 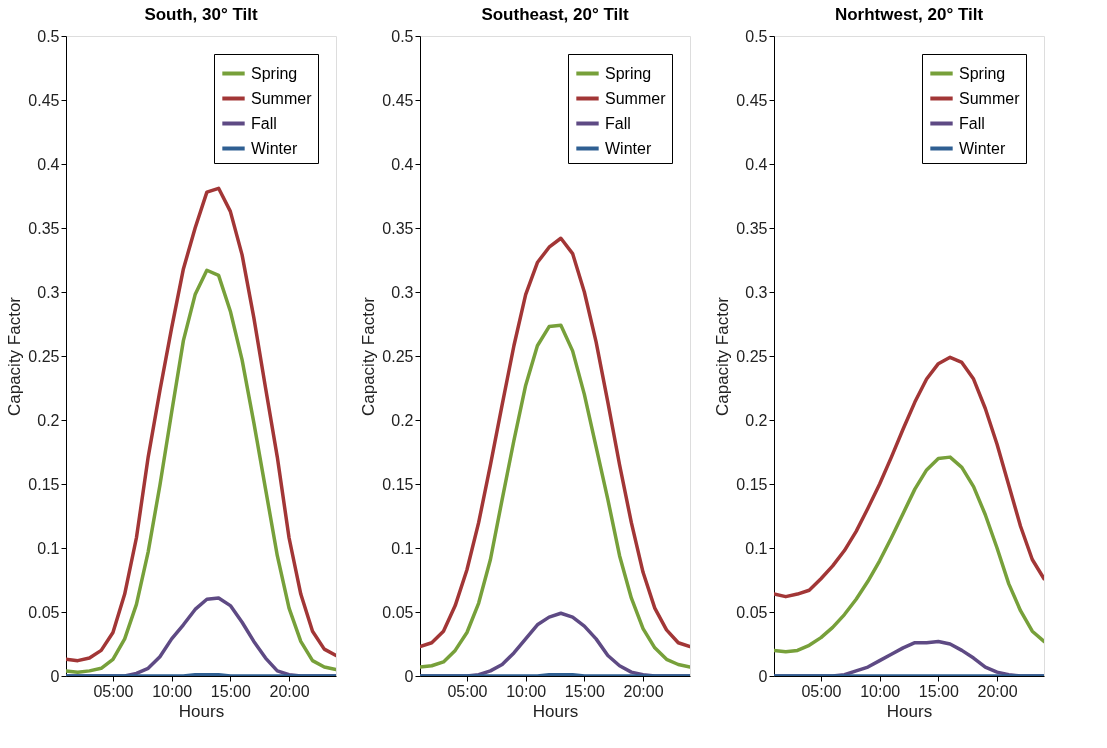 What do you see at coordinates (201, 14) in the screenshot?
I see `chart-title: South, 30° Tilt` at bounding box center [201, 14].